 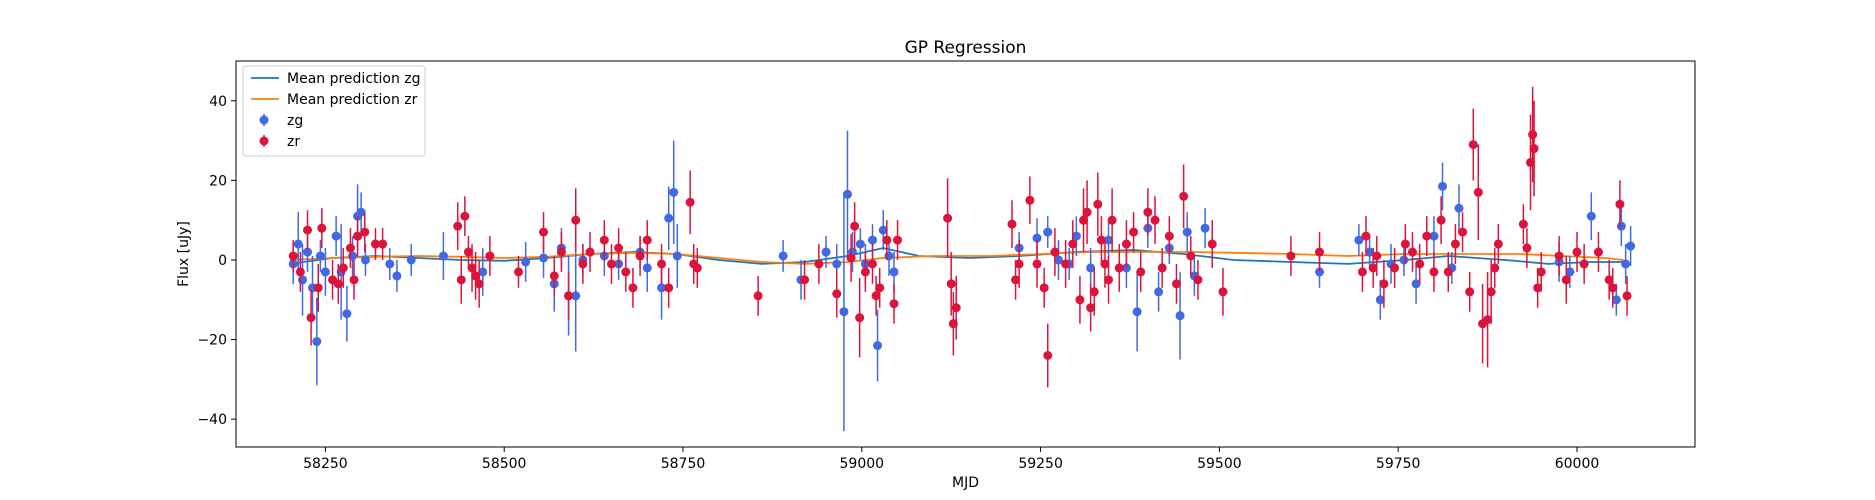 What do you see at coordinates (1577, 464) in the screenshot?
I see `x-tick-label: 60000` at bounding box center [1577, 464].